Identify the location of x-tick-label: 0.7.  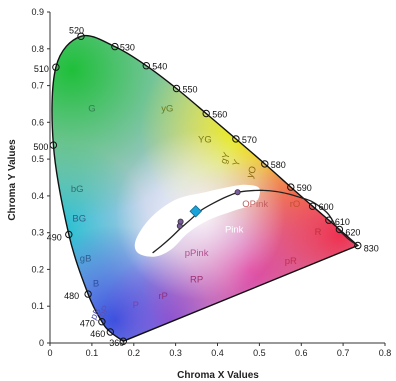
(343, 353).